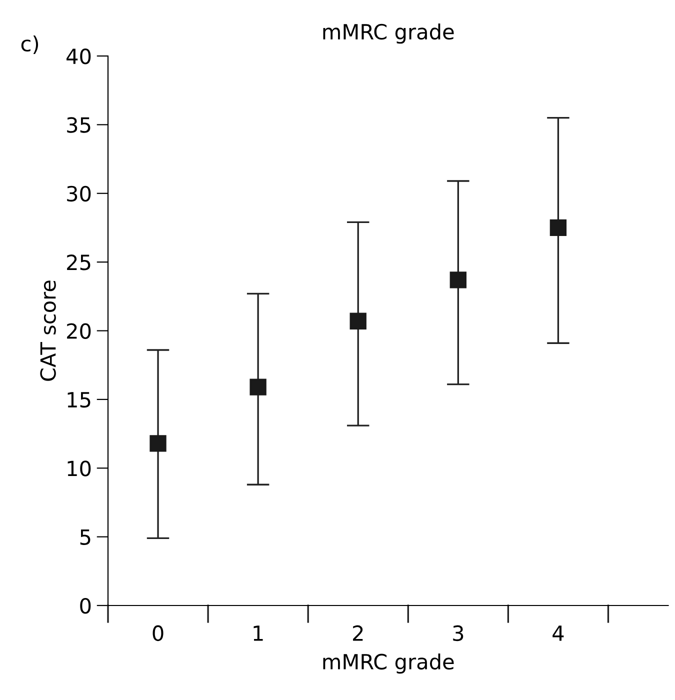  I want to click on y-tick-label: 30, so click(79, 194).